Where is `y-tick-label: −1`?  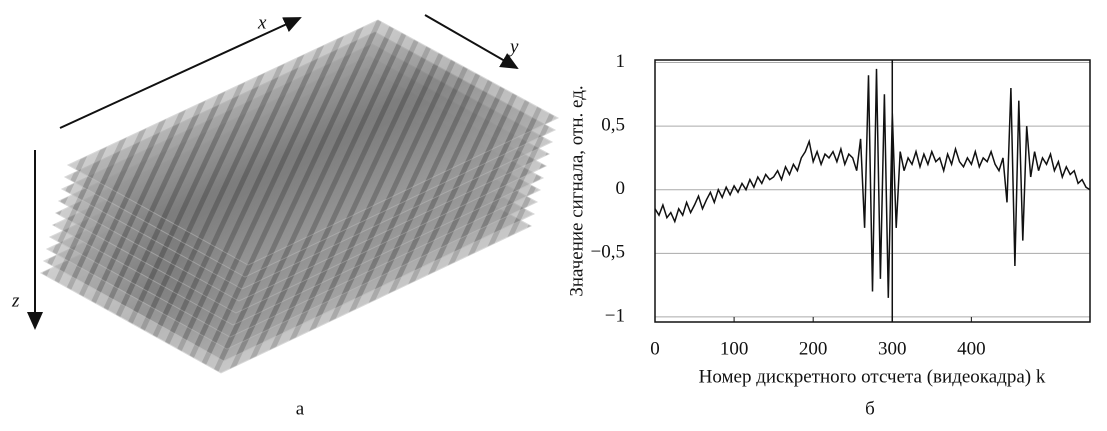 y-tick-label: −1 is located at coordinates (615, 315).